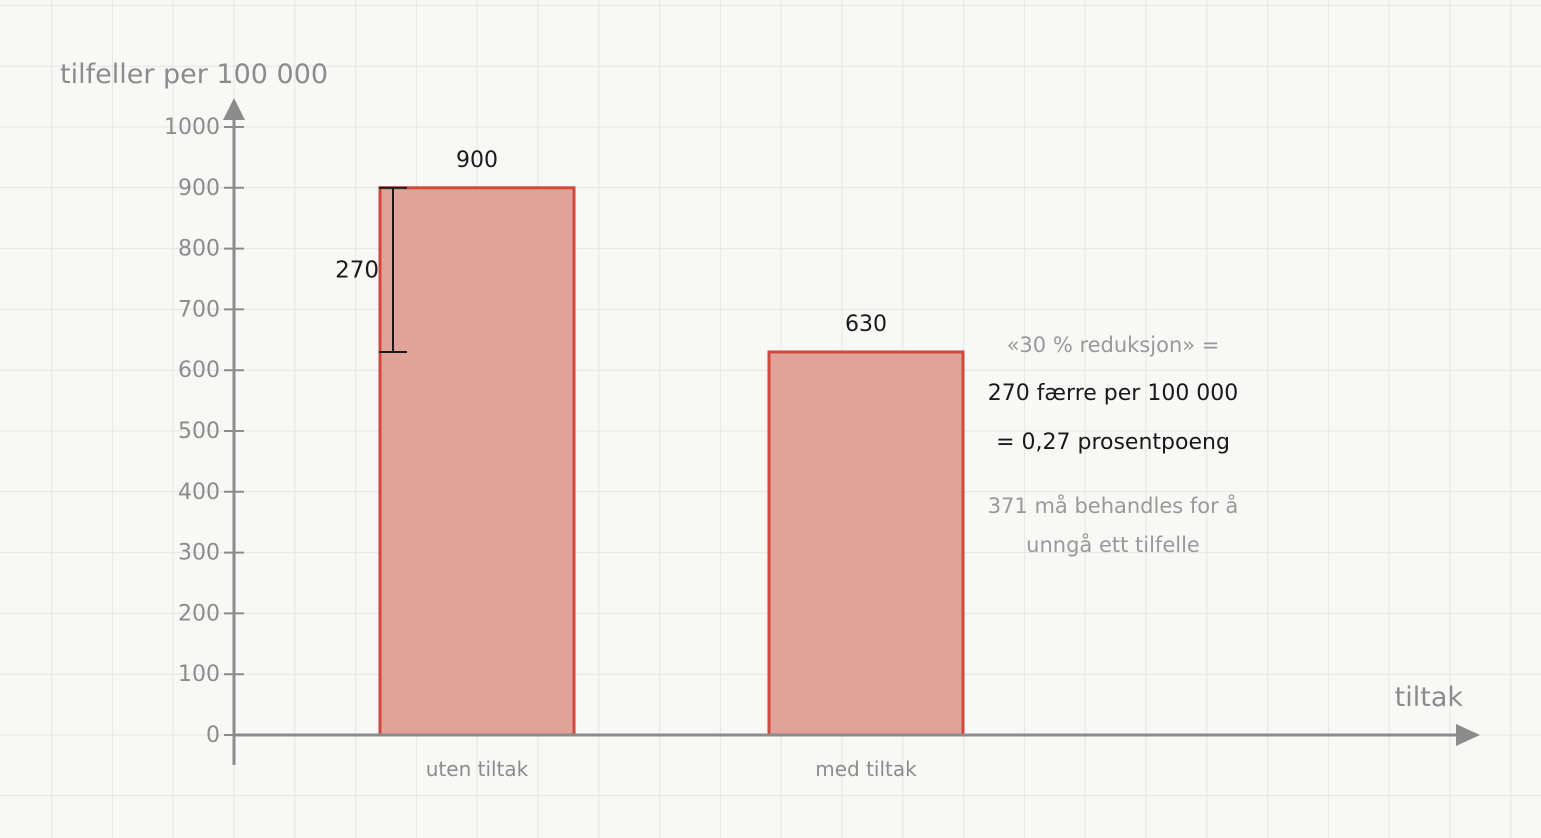 The height and width of the screenshot is (838, 1541). Describe the element at coordinates (1468, 735) in the screenshot. I see `x-axis-arrow-icon` at that location.